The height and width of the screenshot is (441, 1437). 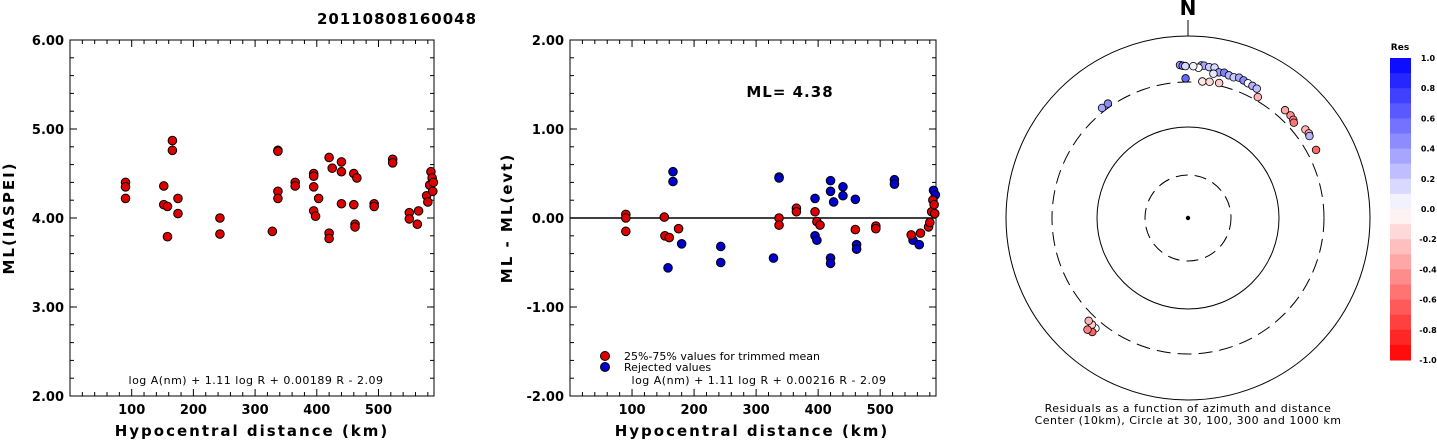 I want to click on polar-points, so click(x=1202, y=198).